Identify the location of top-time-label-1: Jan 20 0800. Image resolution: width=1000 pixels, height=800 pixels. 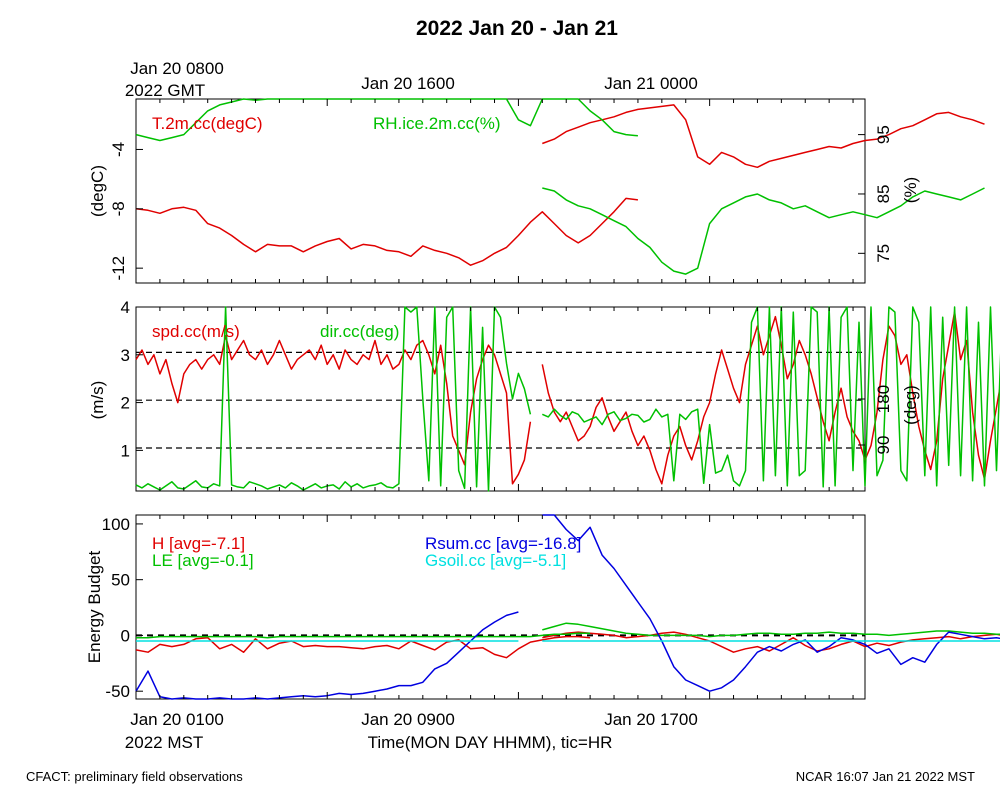
(177, 68).